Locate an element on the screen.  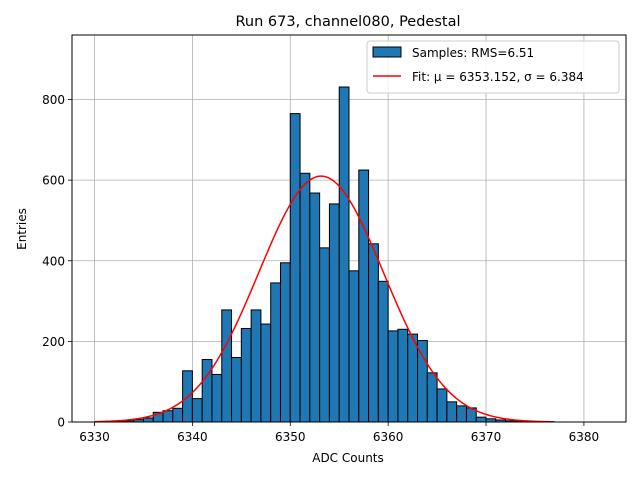
legend-box is located at coordinates (493, 67).